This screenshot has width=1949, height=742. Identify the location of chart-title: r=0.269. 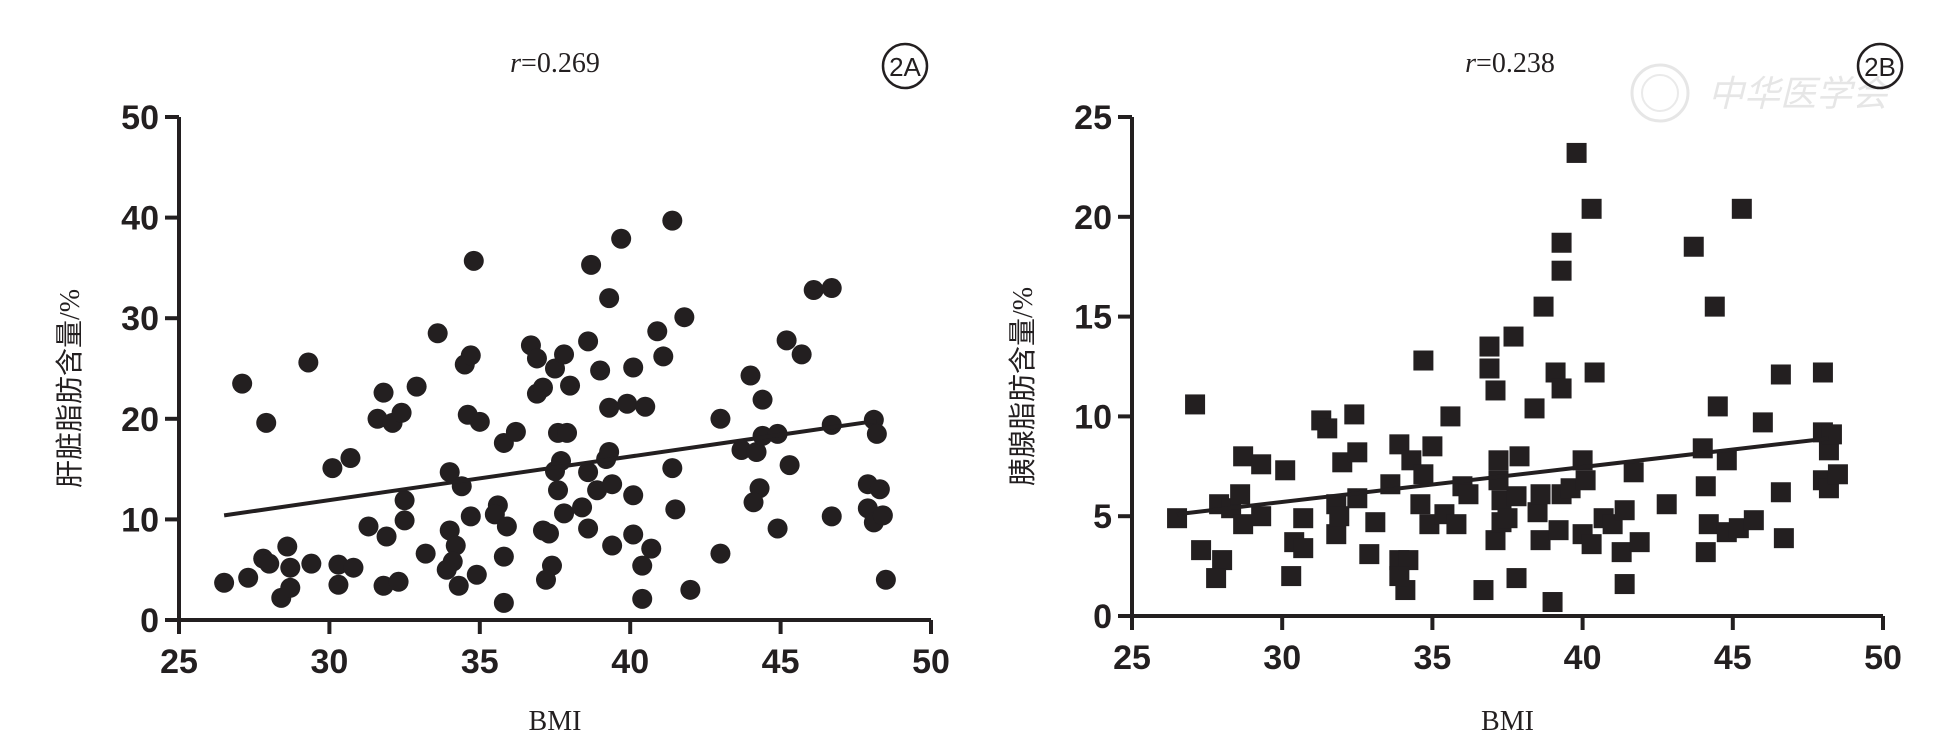
(555, 63).